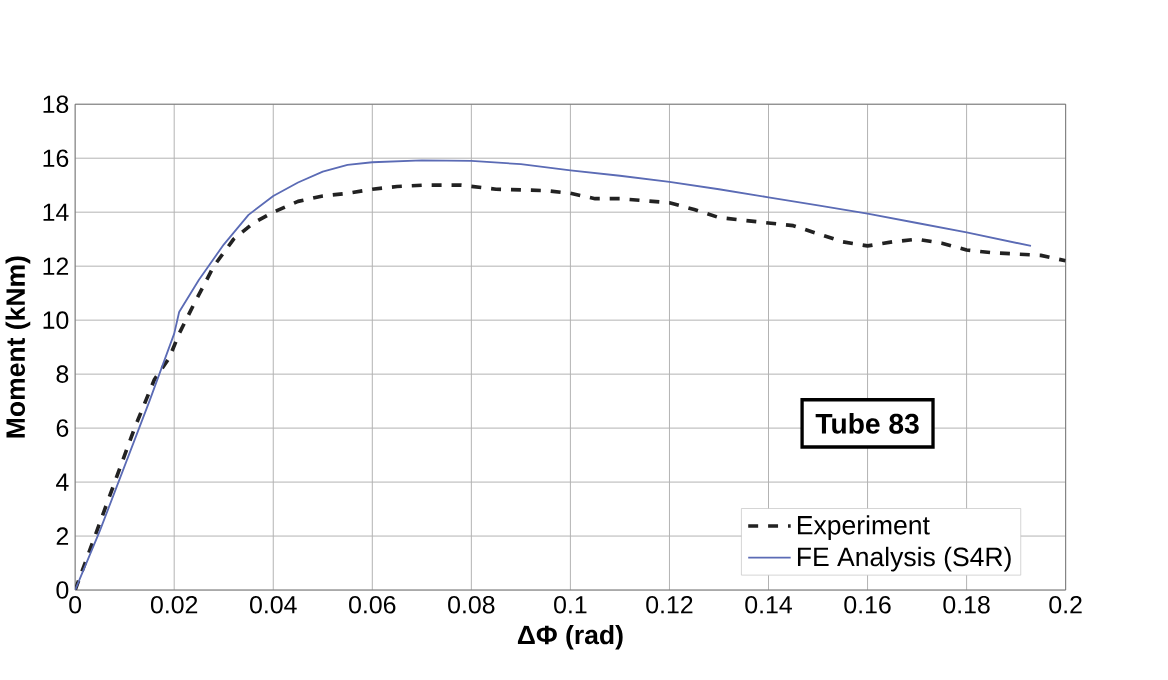 This screenshot has width=1168, height=680. What do you see at coordinates (56, 212) in the screenshot?
I see `y-tick-label: 14` at bounding box center [56, 212].